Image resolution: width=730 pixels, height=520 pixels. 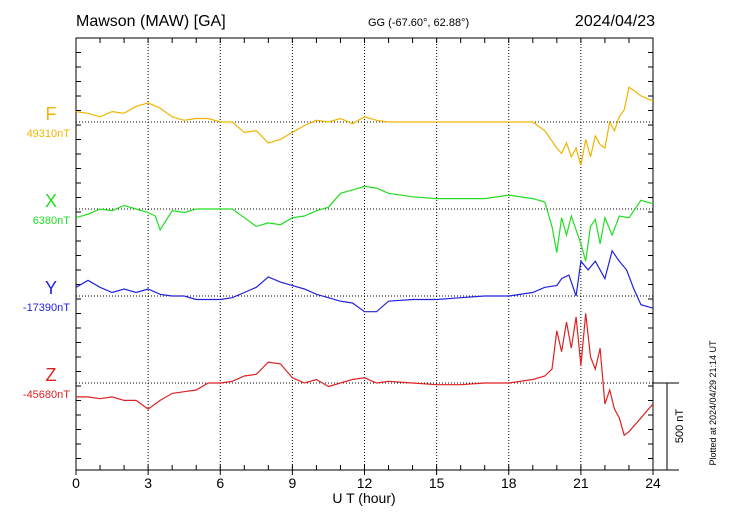 I want to click on x-tick-label: 6, so click(x=220, y=483).